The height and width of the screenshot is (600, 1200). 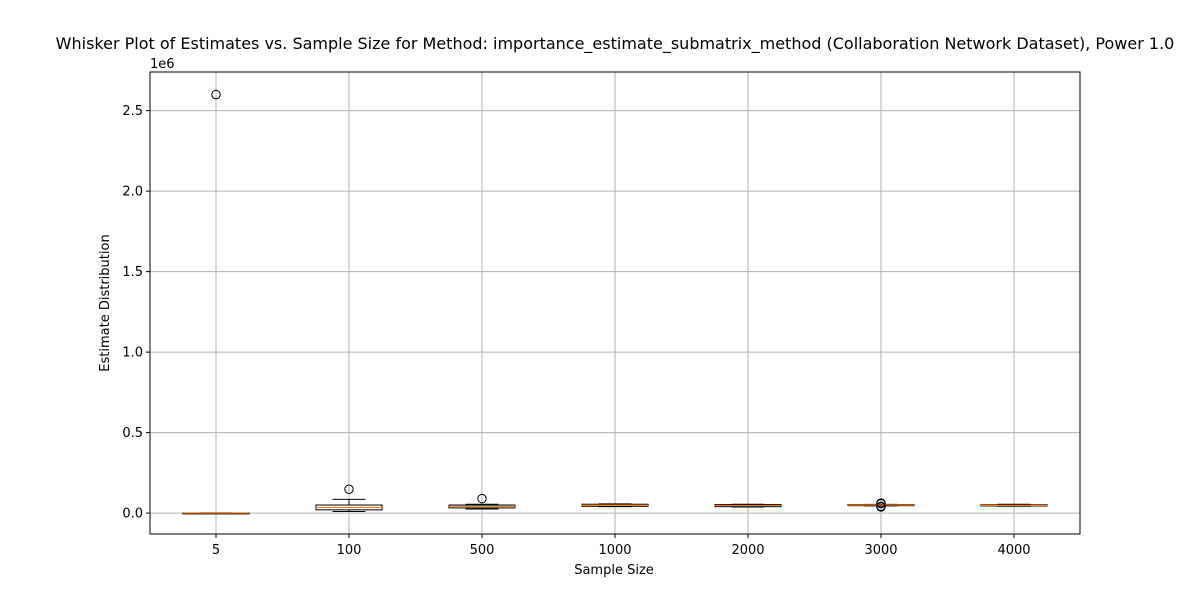 What do you see at coordinates (482, 550) in the screenshot?
I see `x-tick-label: 500` at bounding box center [482, 550].